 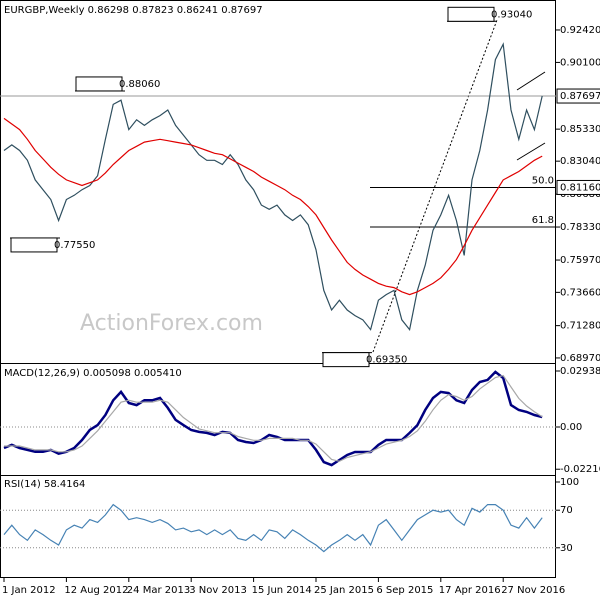 I want to click on trend-line, so click(x=435, y=186).